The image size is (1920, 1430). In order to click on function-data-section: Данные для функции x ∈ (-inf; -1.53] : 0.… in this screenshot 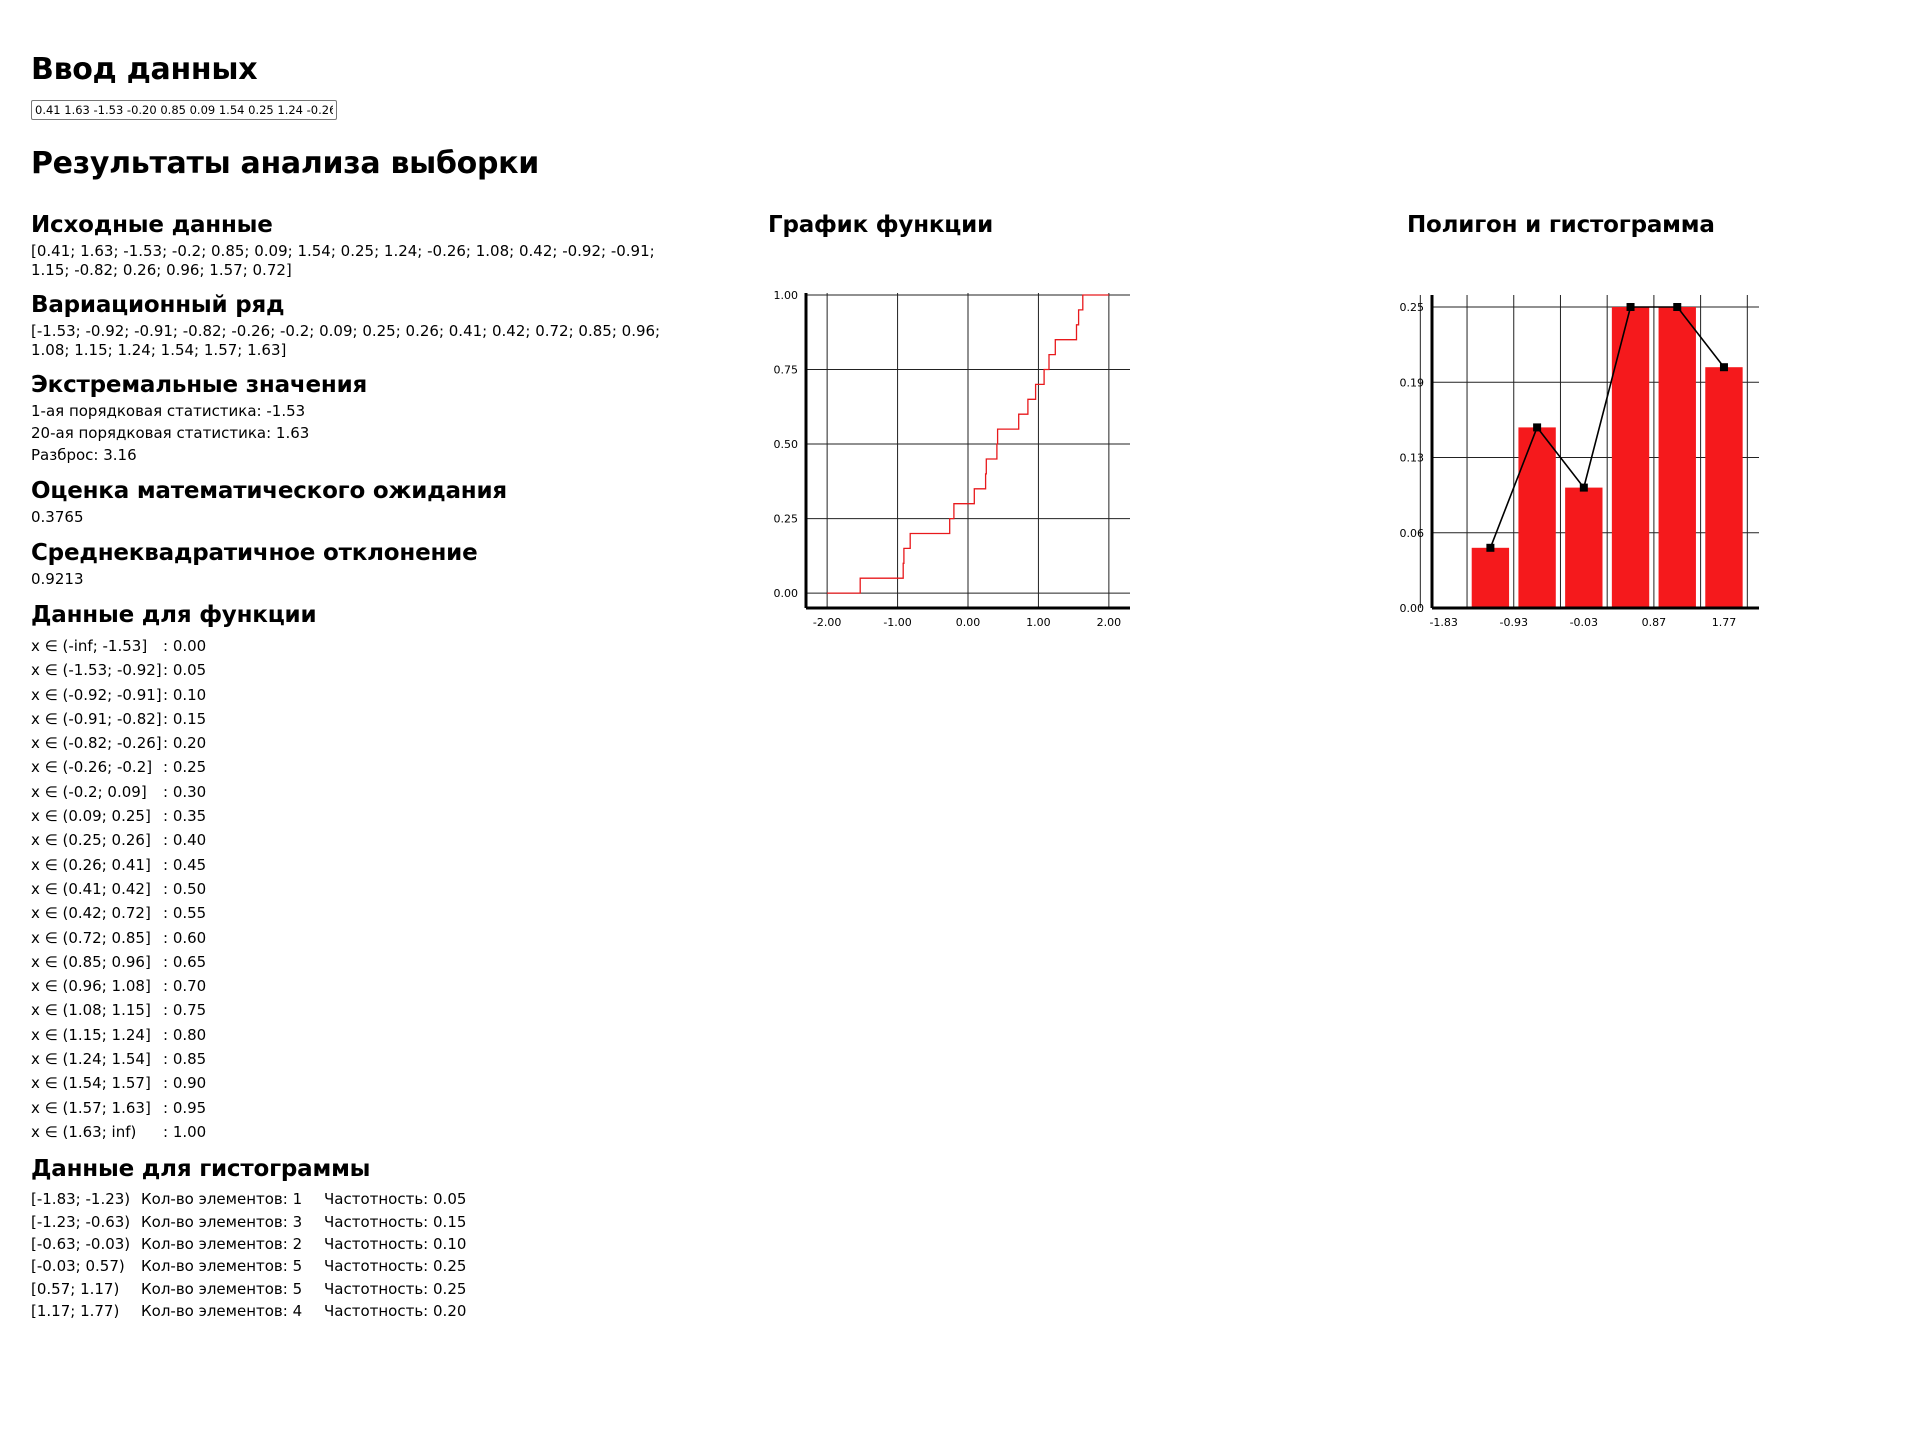, I will do `click(351, 873)`.